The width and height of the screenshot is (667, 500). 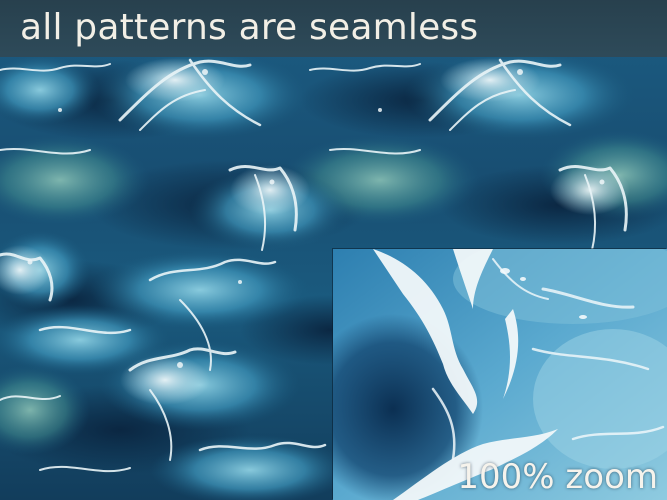 I want to click on zoom-level-label: 100% zoom, so click(x=557, y=477).